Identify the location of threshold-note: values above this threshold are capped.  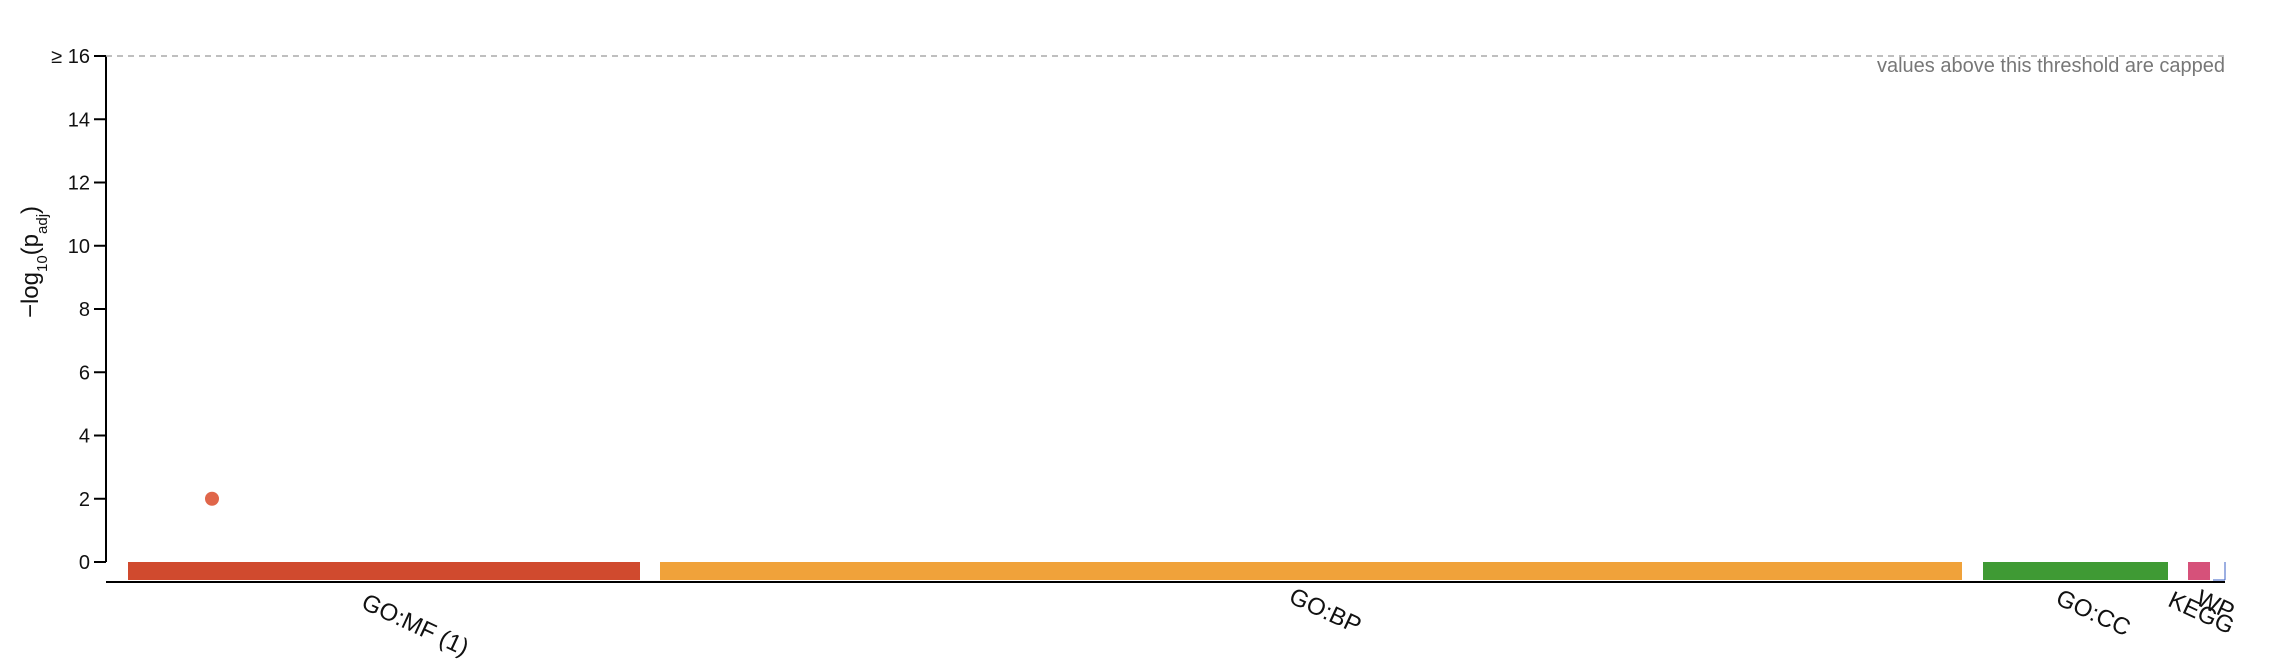
(2051, 66).